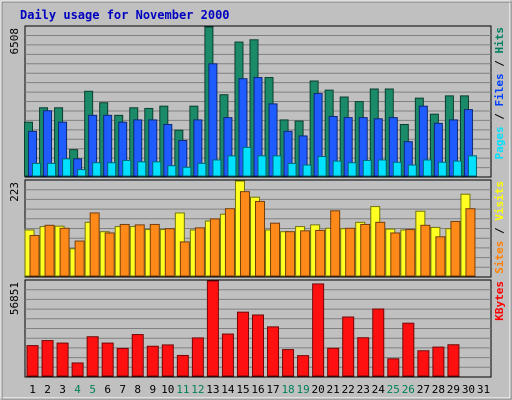 The width and height of the screenshot is (512, 400). I want to click on x-tick-label: 22, so click(348, 389).